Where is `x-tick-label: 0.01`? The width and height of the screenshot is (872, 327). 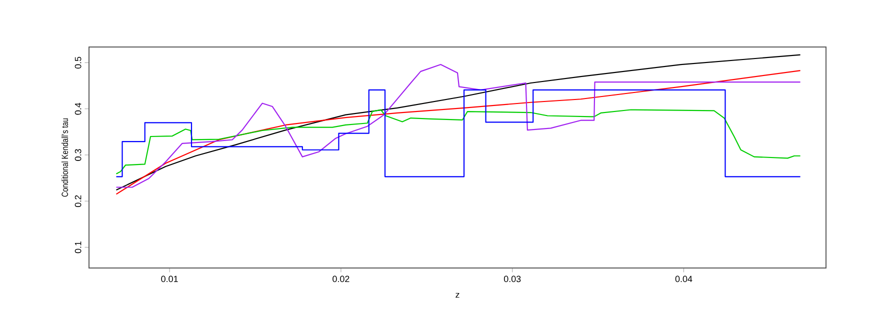 x-tick-label: 0.01 is located at coordinates (169, 279).